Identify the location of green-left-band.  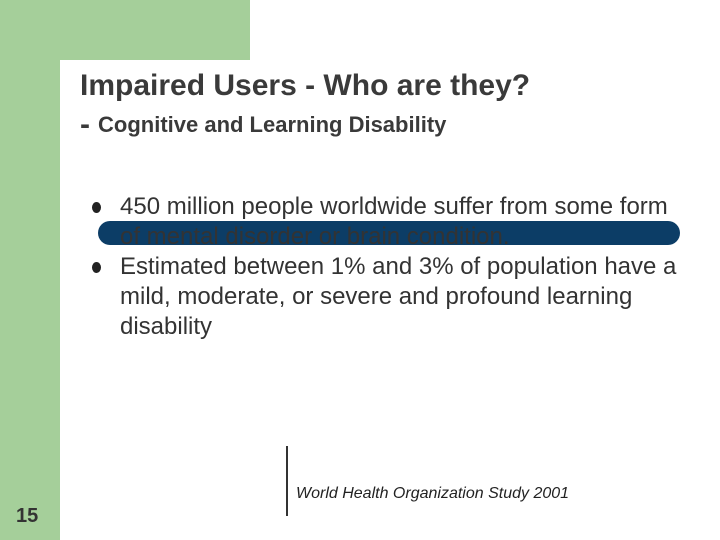
(30, 270).